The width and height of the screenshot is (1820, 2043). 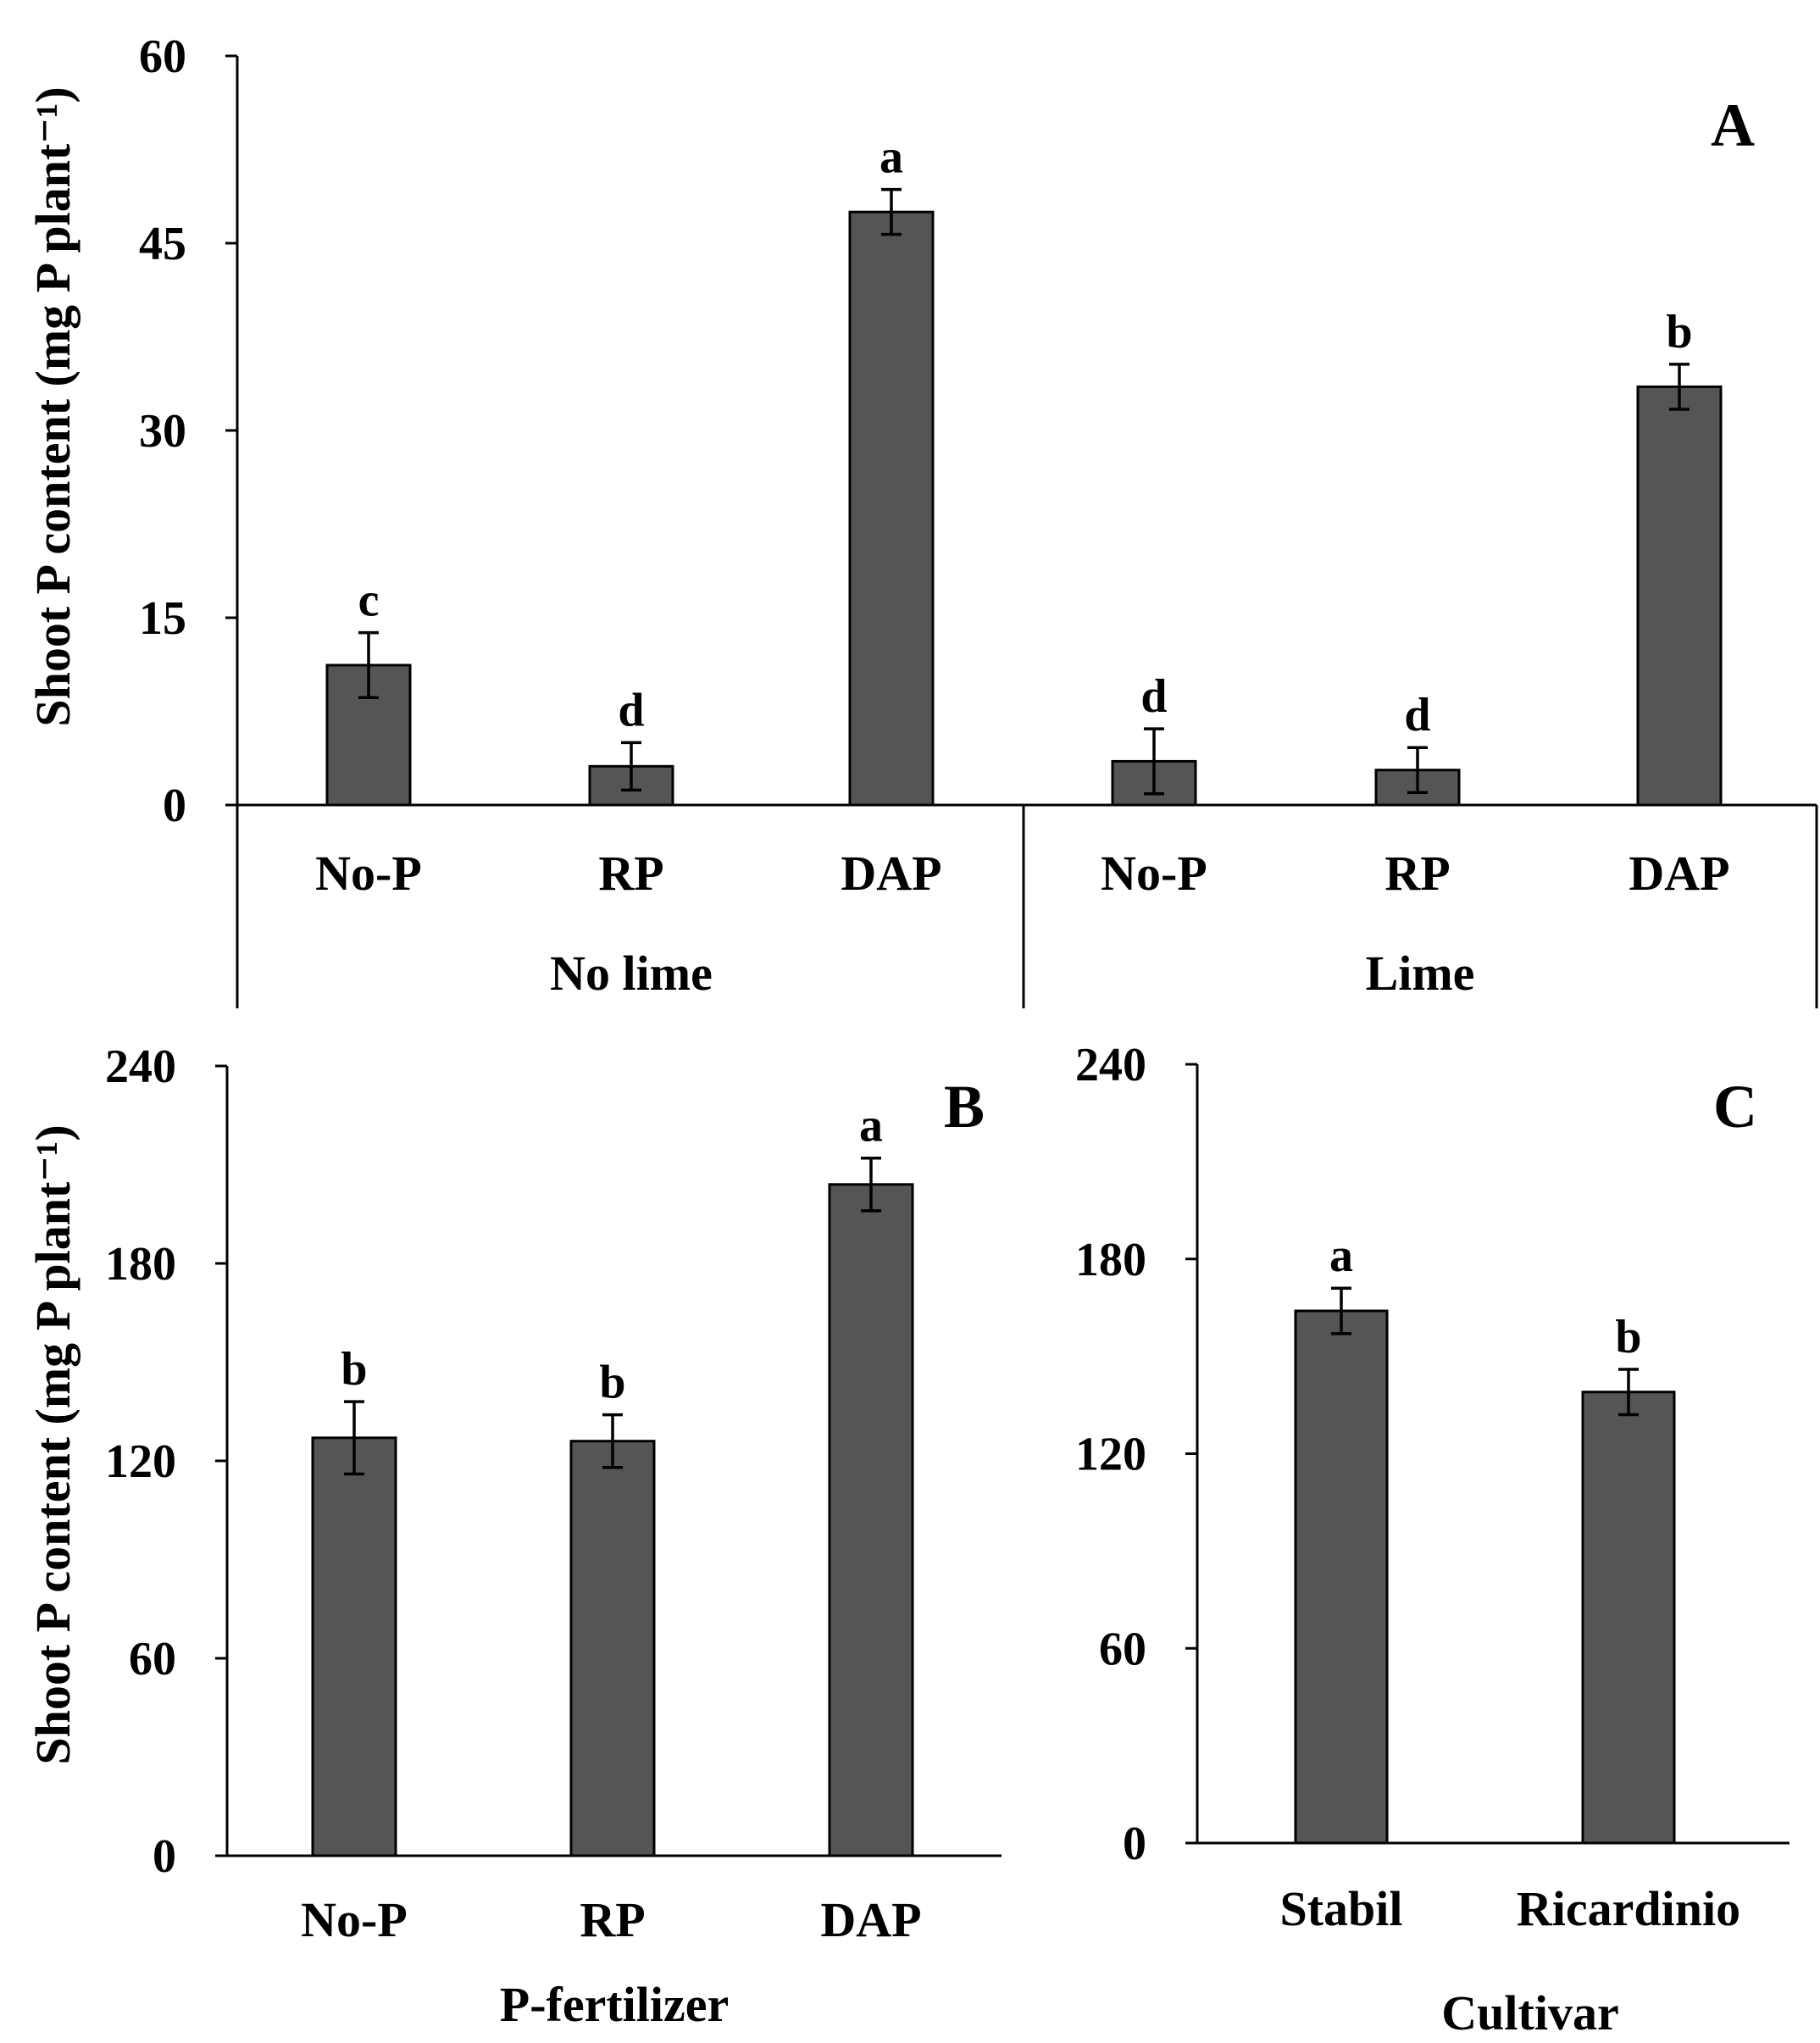 What do you see at coordinates (188, 431) in the screenshot?
I see `panel-a-y-ticks: 0 15 30 45 60` at bounding box center [188, 431].